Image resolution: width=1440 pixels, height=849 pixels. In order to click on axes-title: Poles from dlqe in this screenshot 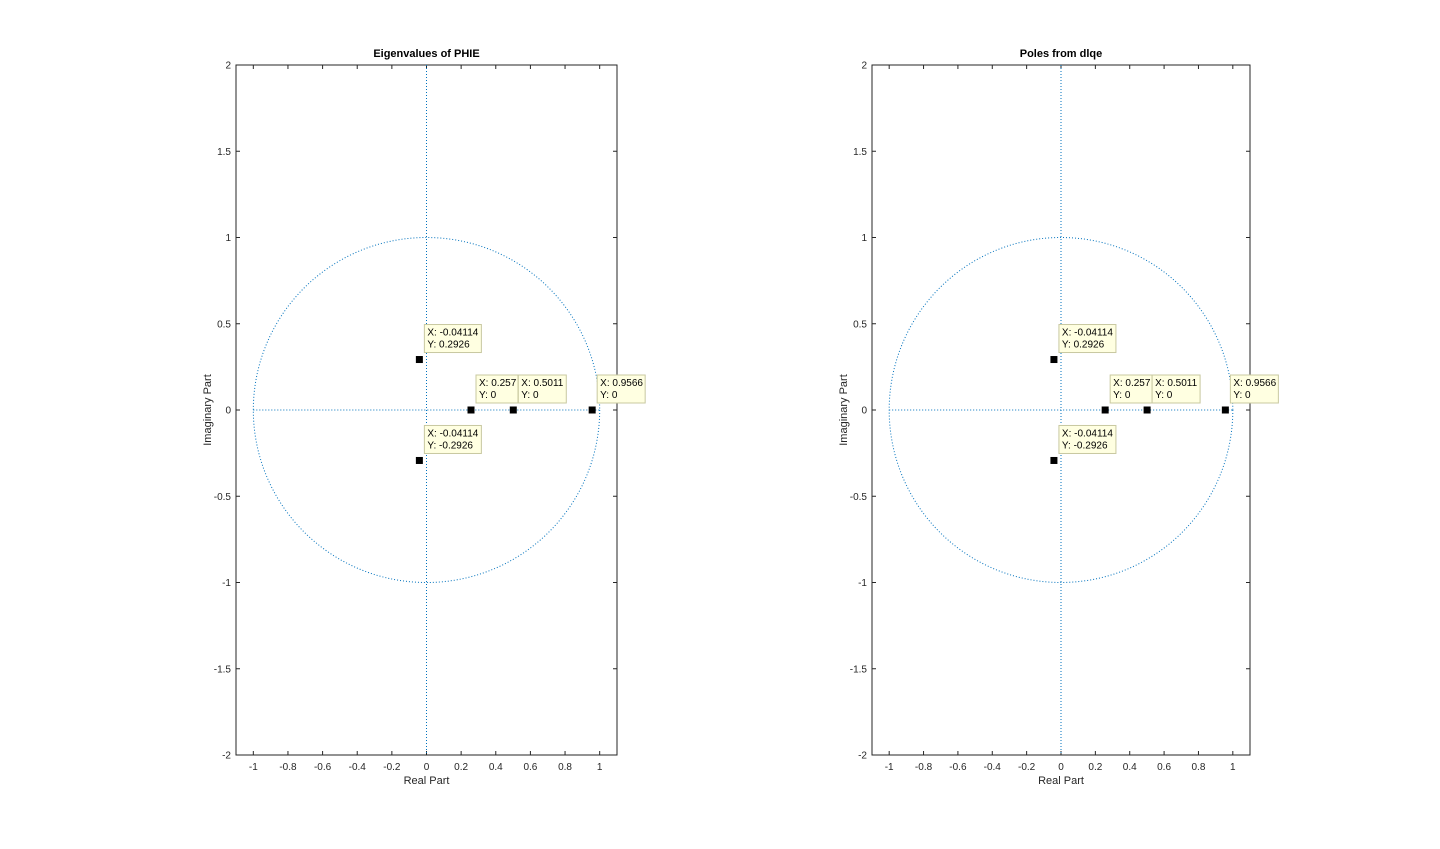, I will do `click(1061, 54)`.